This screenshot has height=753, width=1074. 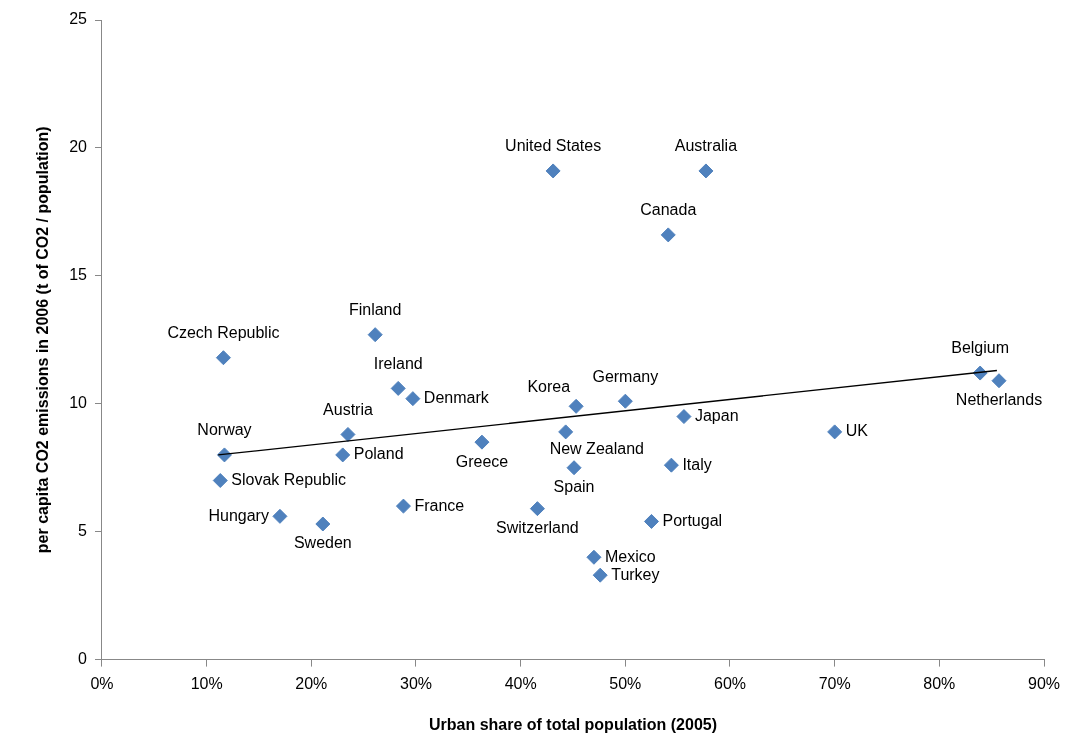 What do you see at coordinates (206, 683) in the screenshot?
I see `x-tick-label: 10%` at bounding box center [206, 683].